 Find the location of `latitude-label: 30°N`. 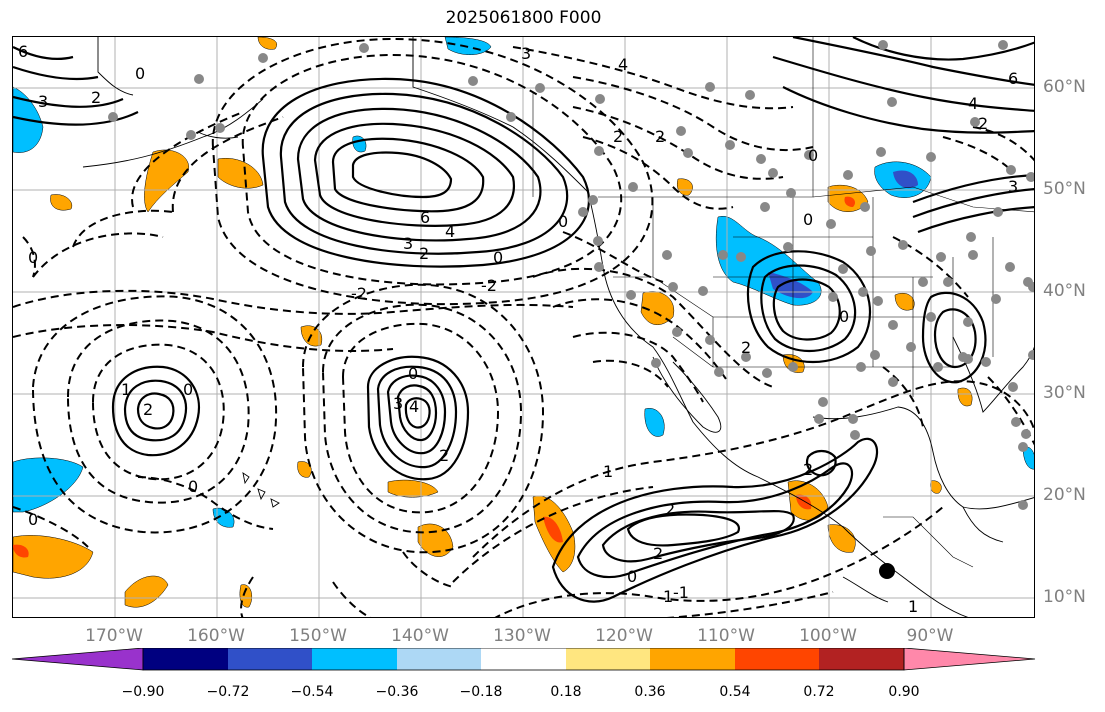

latitude-label: 30°N is located at coordinates (1064, 393).